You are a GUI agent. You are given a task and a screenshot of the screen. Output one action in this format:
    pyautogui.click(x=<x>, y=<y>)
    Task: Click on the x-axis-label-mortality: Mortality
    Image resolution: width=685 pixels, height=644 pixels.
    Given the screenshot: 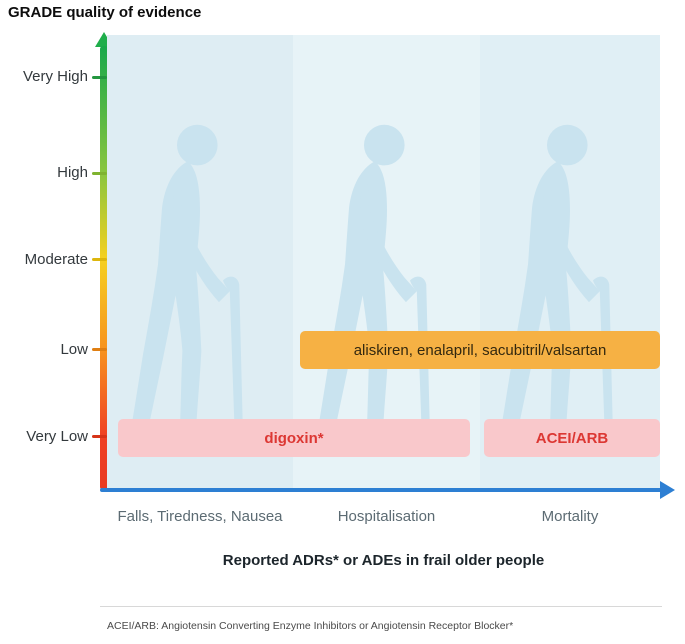 What is the action you would take?
    pyautogui.click(x=570, y=516)
    